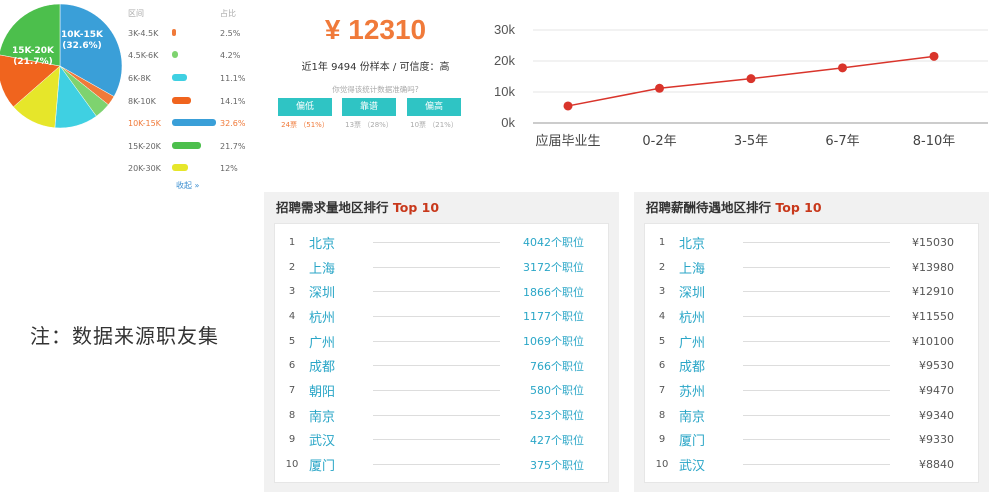  What do you see at coordinates (228, 13) in the screenshot?
I see `header-pct: 占比` at bounding box center [228, 13].